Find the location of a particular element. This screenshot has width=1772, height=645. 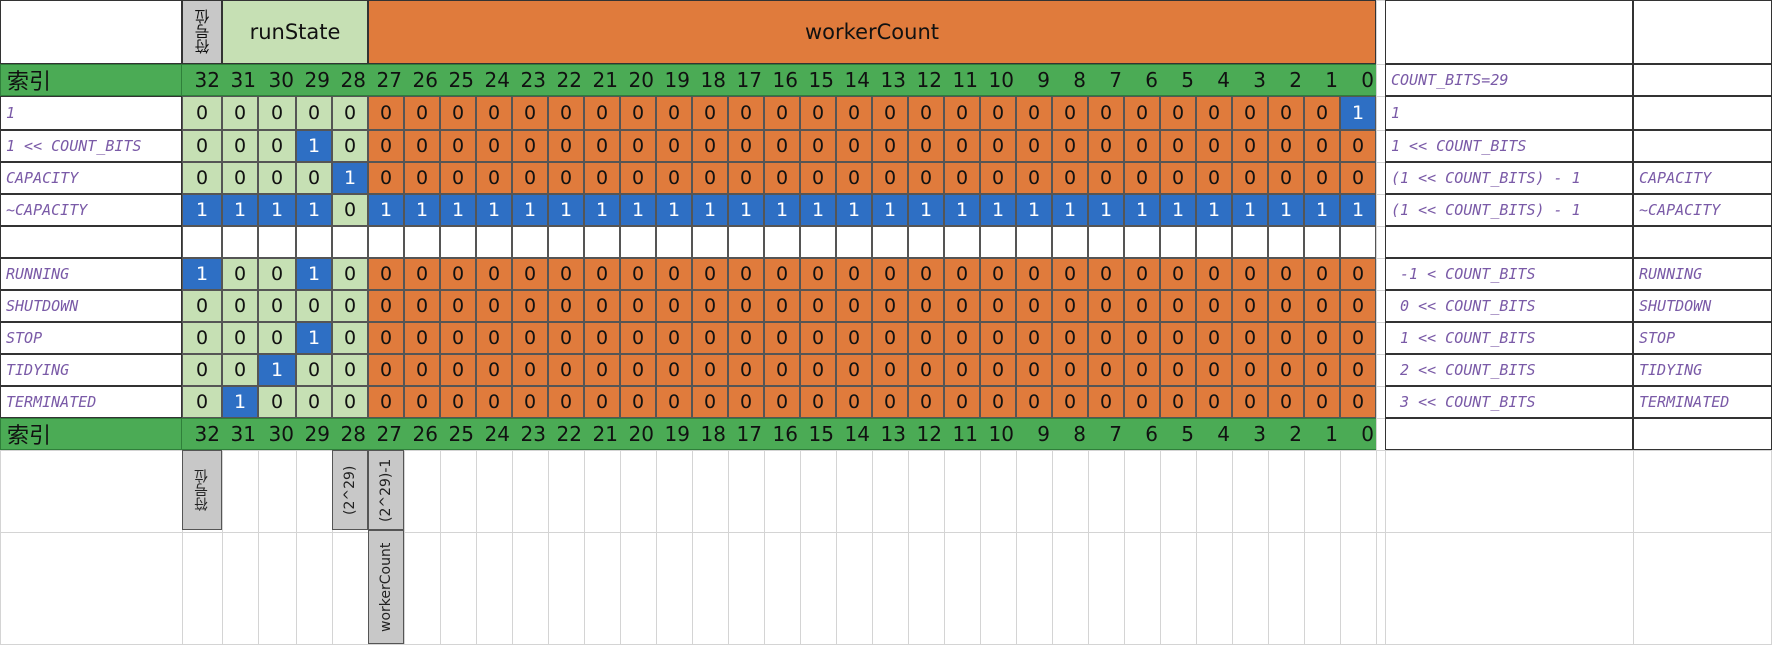

const-cell is located at coordinates (1702, 80).